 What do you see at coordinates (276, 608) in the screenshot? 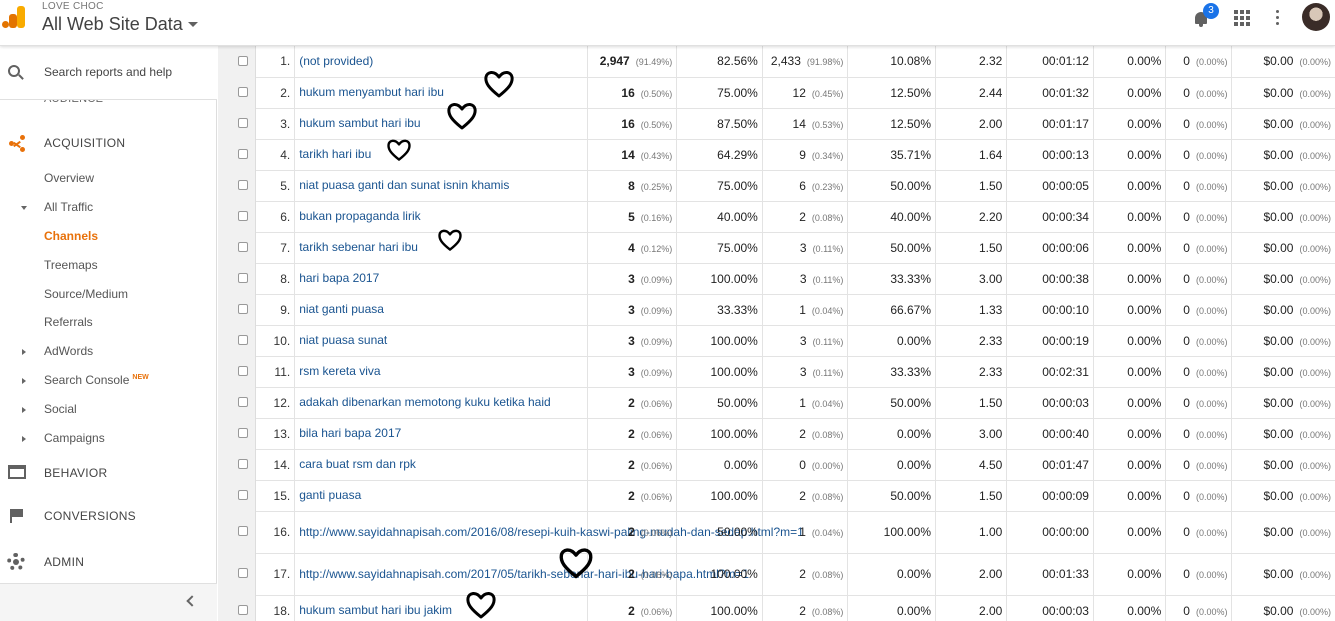
I see `row-index-cell: 18.` at bounding box center [276, 608].